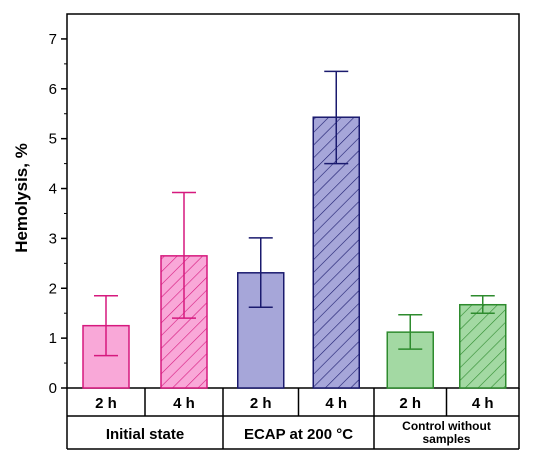  What do you see at coordinates (53, 139) in the screenshot?
I see `y-tick-label: 5` at bounding box center [53, 139].